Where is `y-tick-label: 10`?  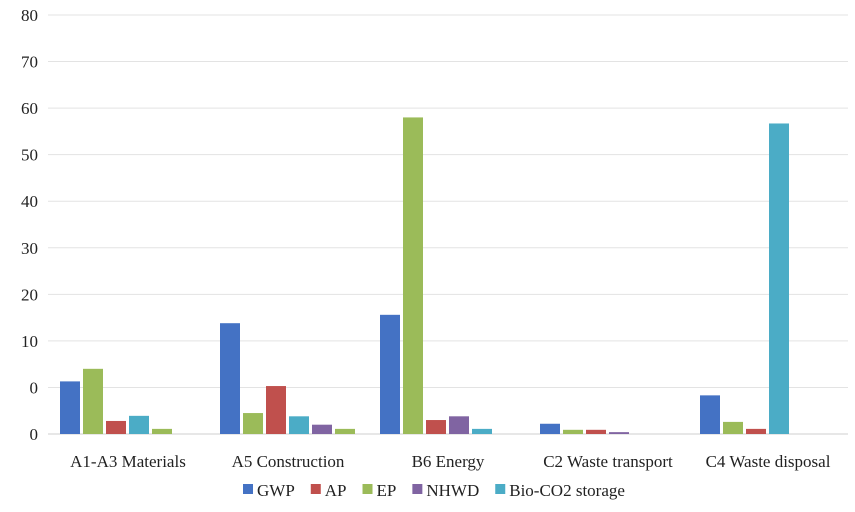
y-tick-label: 10 is located at coordinates (29, 341).